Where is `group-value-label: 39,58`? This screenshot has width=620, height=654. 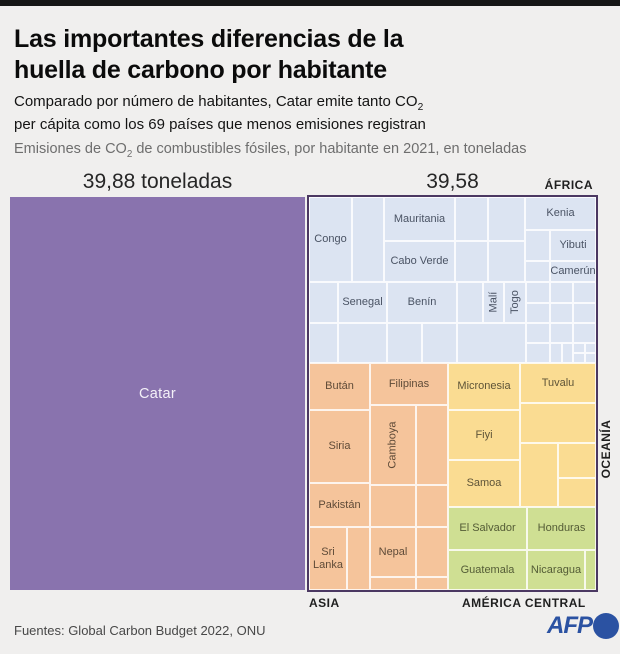 group-value-label: 39,58 is located at coordinates (452, 181).